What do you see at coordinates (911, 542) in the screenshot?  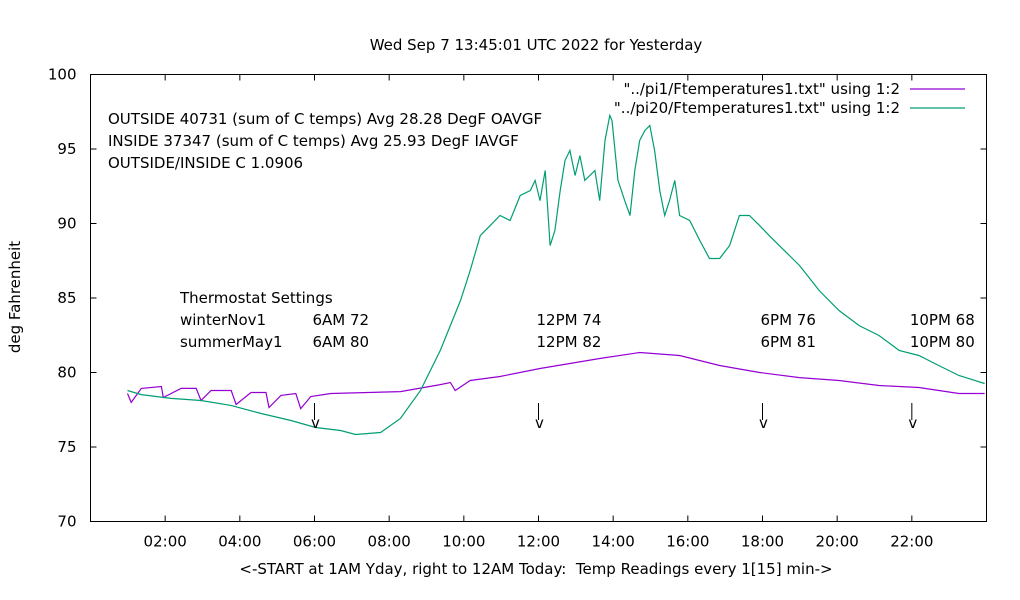 I see `x-tick-label: 22:00` at bounding box center [911, 542].